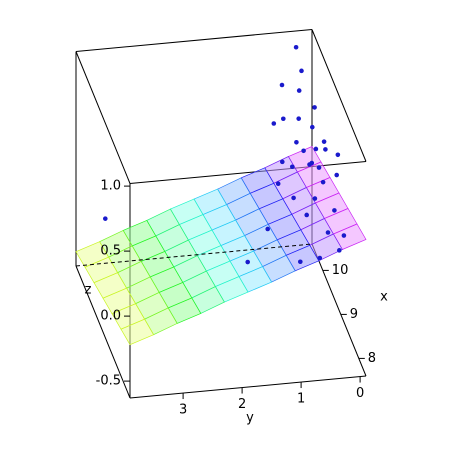 The image size is (474, 474). I want to click on z-tick-label: 0.0, so click(110, 316).